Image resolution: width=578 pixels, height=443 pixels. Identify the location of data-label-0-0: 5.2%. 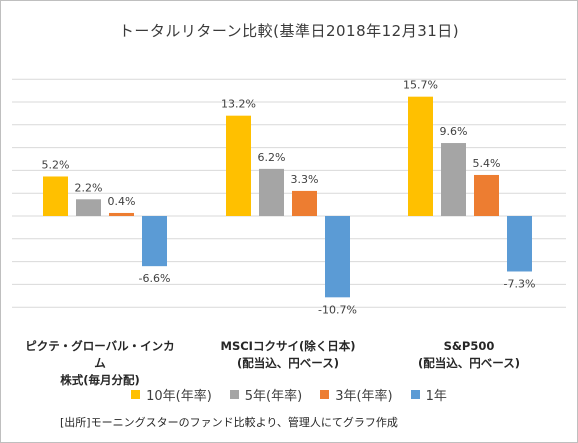
(56, 164).